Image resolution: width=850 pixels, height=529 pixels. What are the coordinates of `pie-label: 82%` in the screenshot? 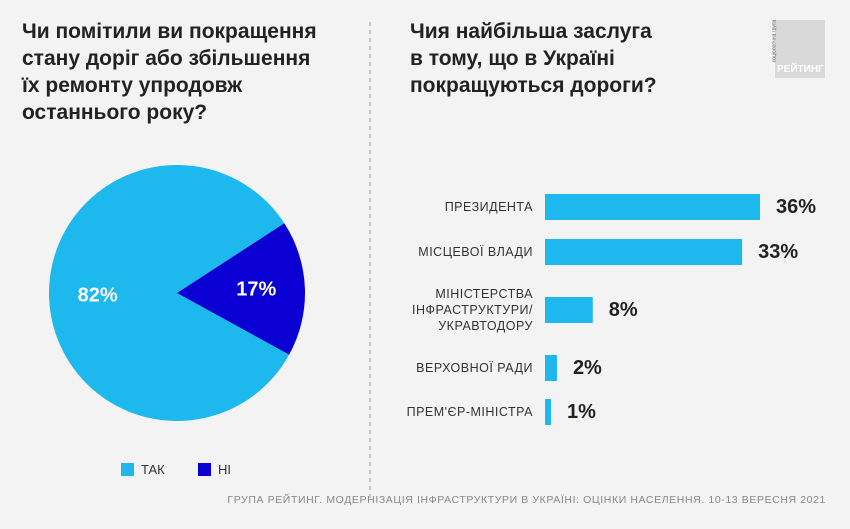 It's located at (97, 295).